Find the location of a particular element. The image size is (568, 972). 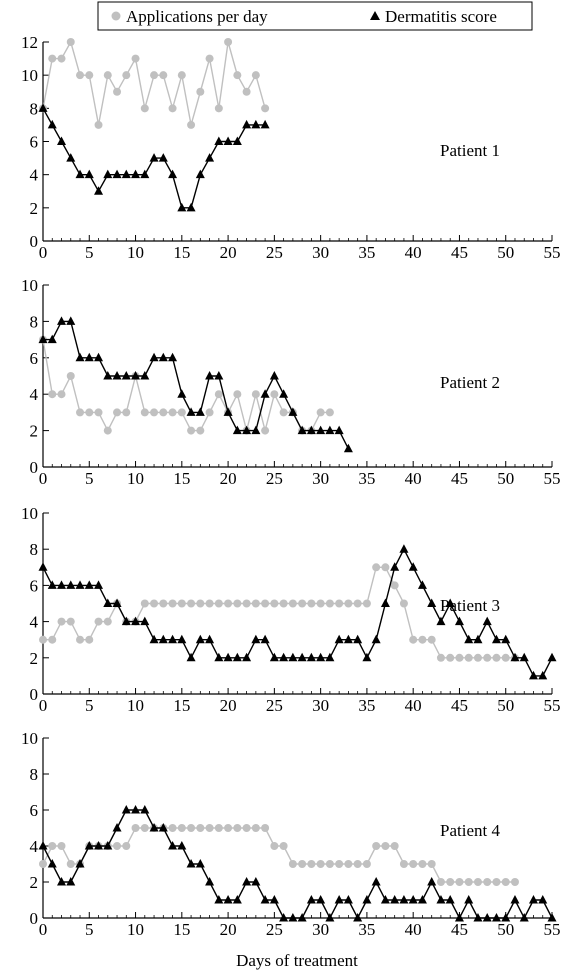

x-tick-label: 45 is located at coordinates (459, 929).